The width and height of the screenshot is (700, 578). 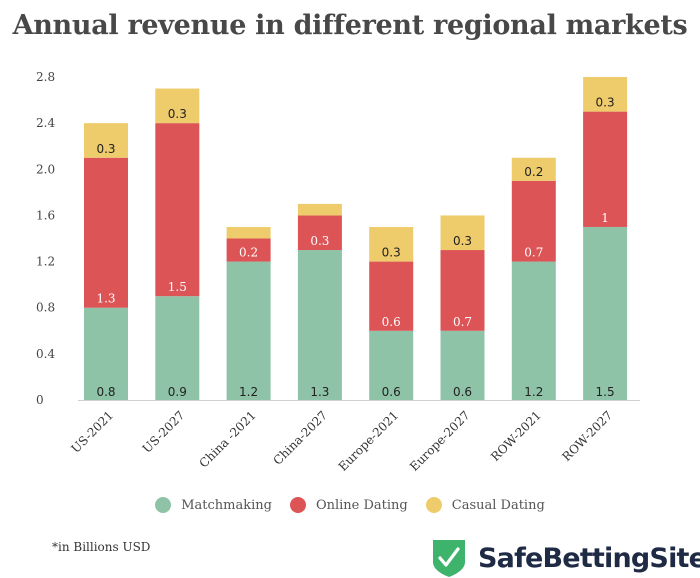 I want to click on legend-label: Online Dating, so click(x=361, y=505).